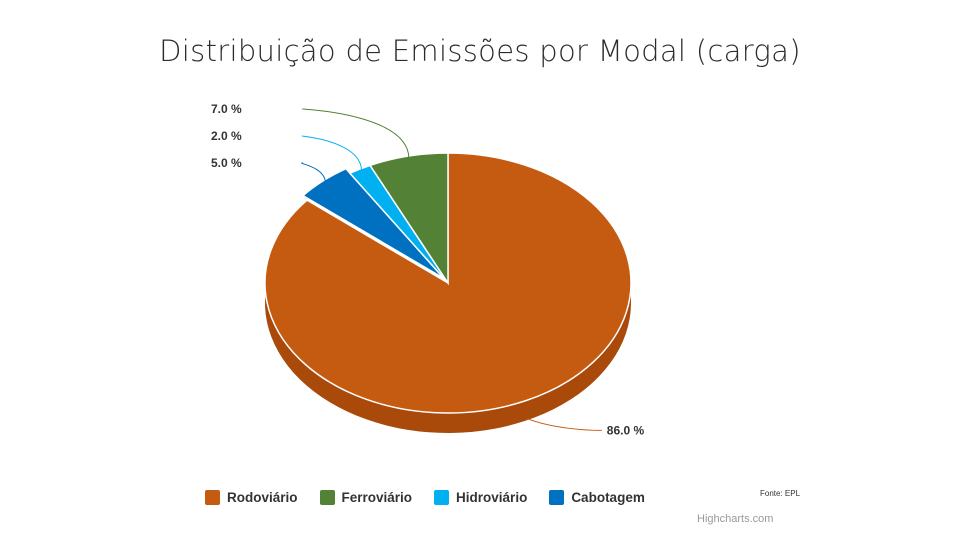 This screenshot has width=960, height=540. What do you see at coordinates (735, 519) in the screenshot?
I see `highcharts-credits: Highcharts.com` at bounding box center [735, 519].